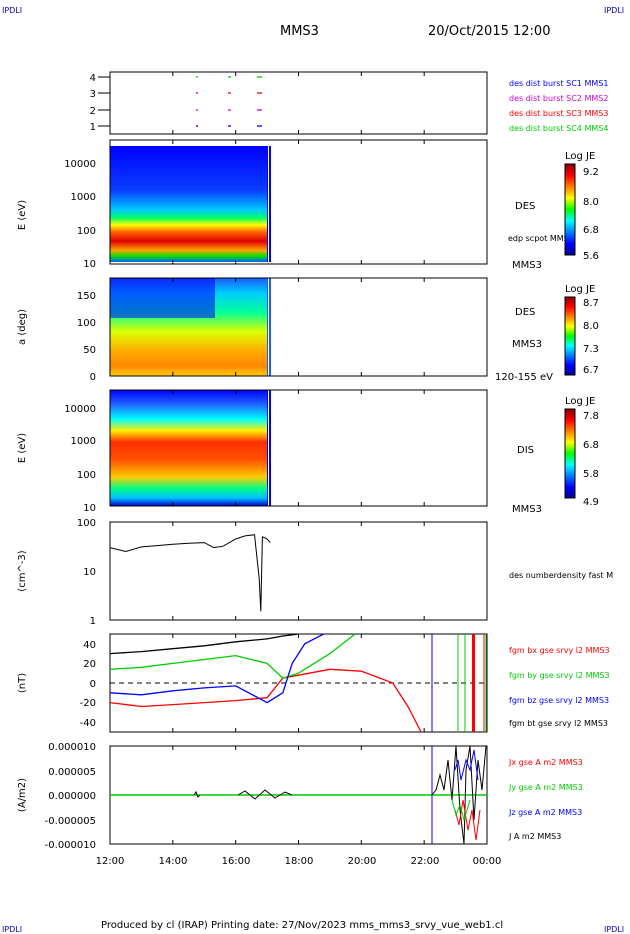 Image resolution: width=630 pixels, height=934 pixels. I want to click on dis-energy-label: DIS, so click(525, 450).